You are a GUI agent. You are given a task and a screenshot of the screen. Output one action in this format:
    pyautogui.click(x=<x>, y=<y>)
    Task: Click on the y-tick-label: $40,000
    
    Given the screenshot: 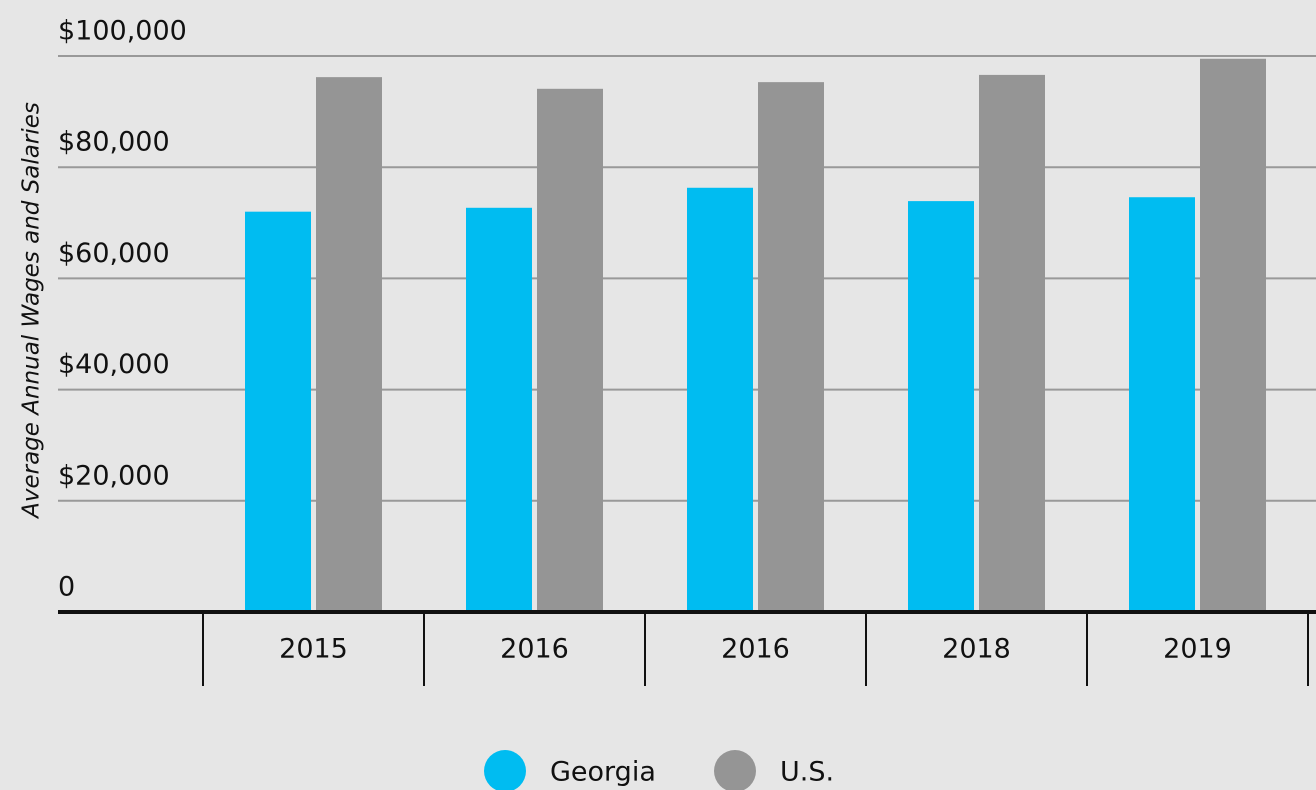 What is the action you would take?
    pyautogui.click(x=114, y=364)
    